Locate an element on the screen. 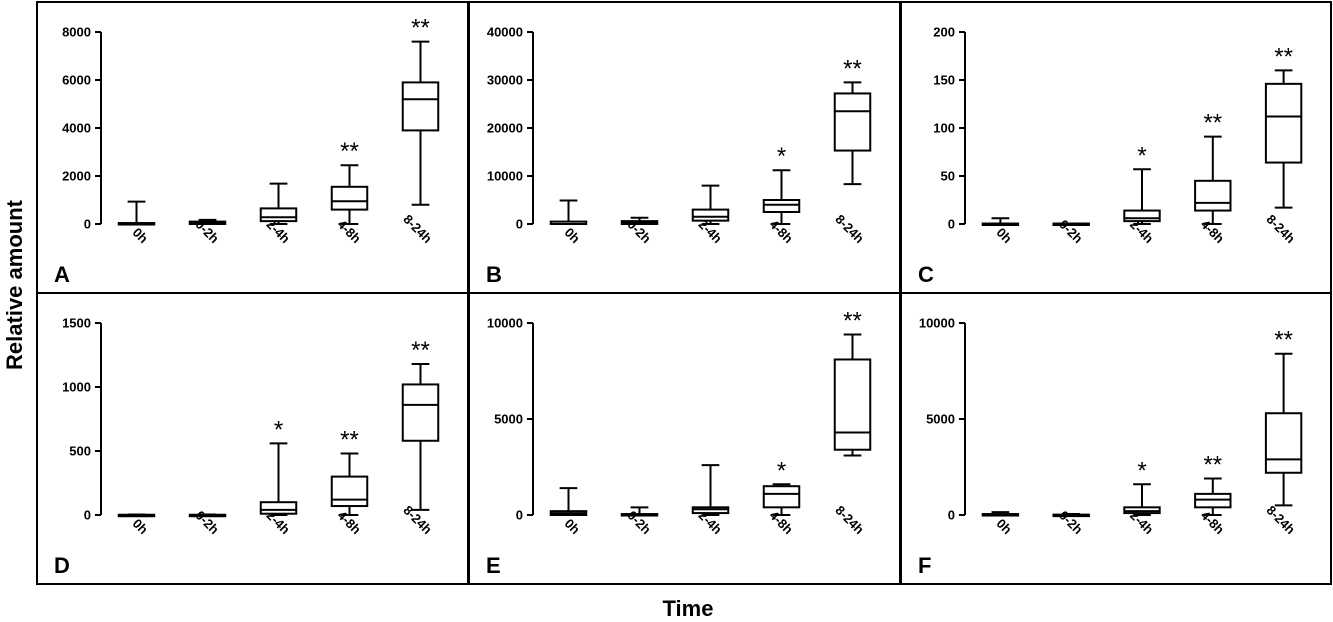 This screenshot has width=1333, height=622. y-tick-label: 2000 is located at coordinates (76, 176).